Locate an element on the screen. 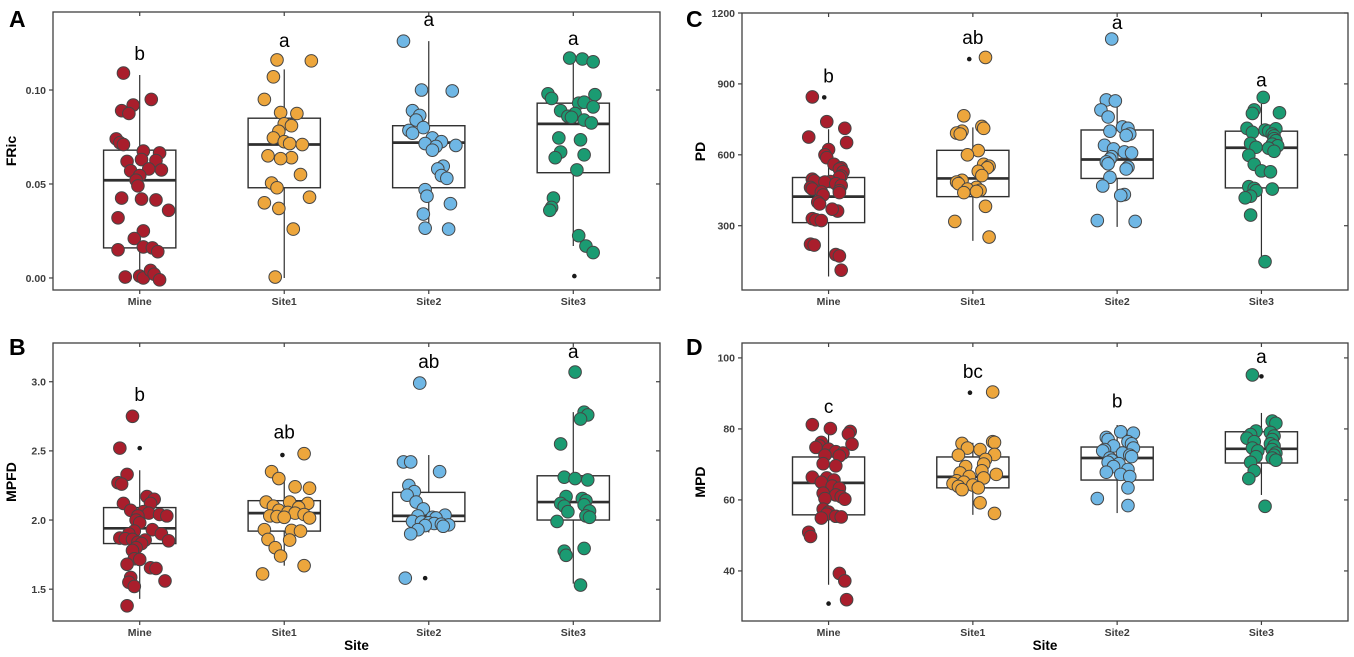  y-axis-title: MPD is located at coordinates (700, 481).